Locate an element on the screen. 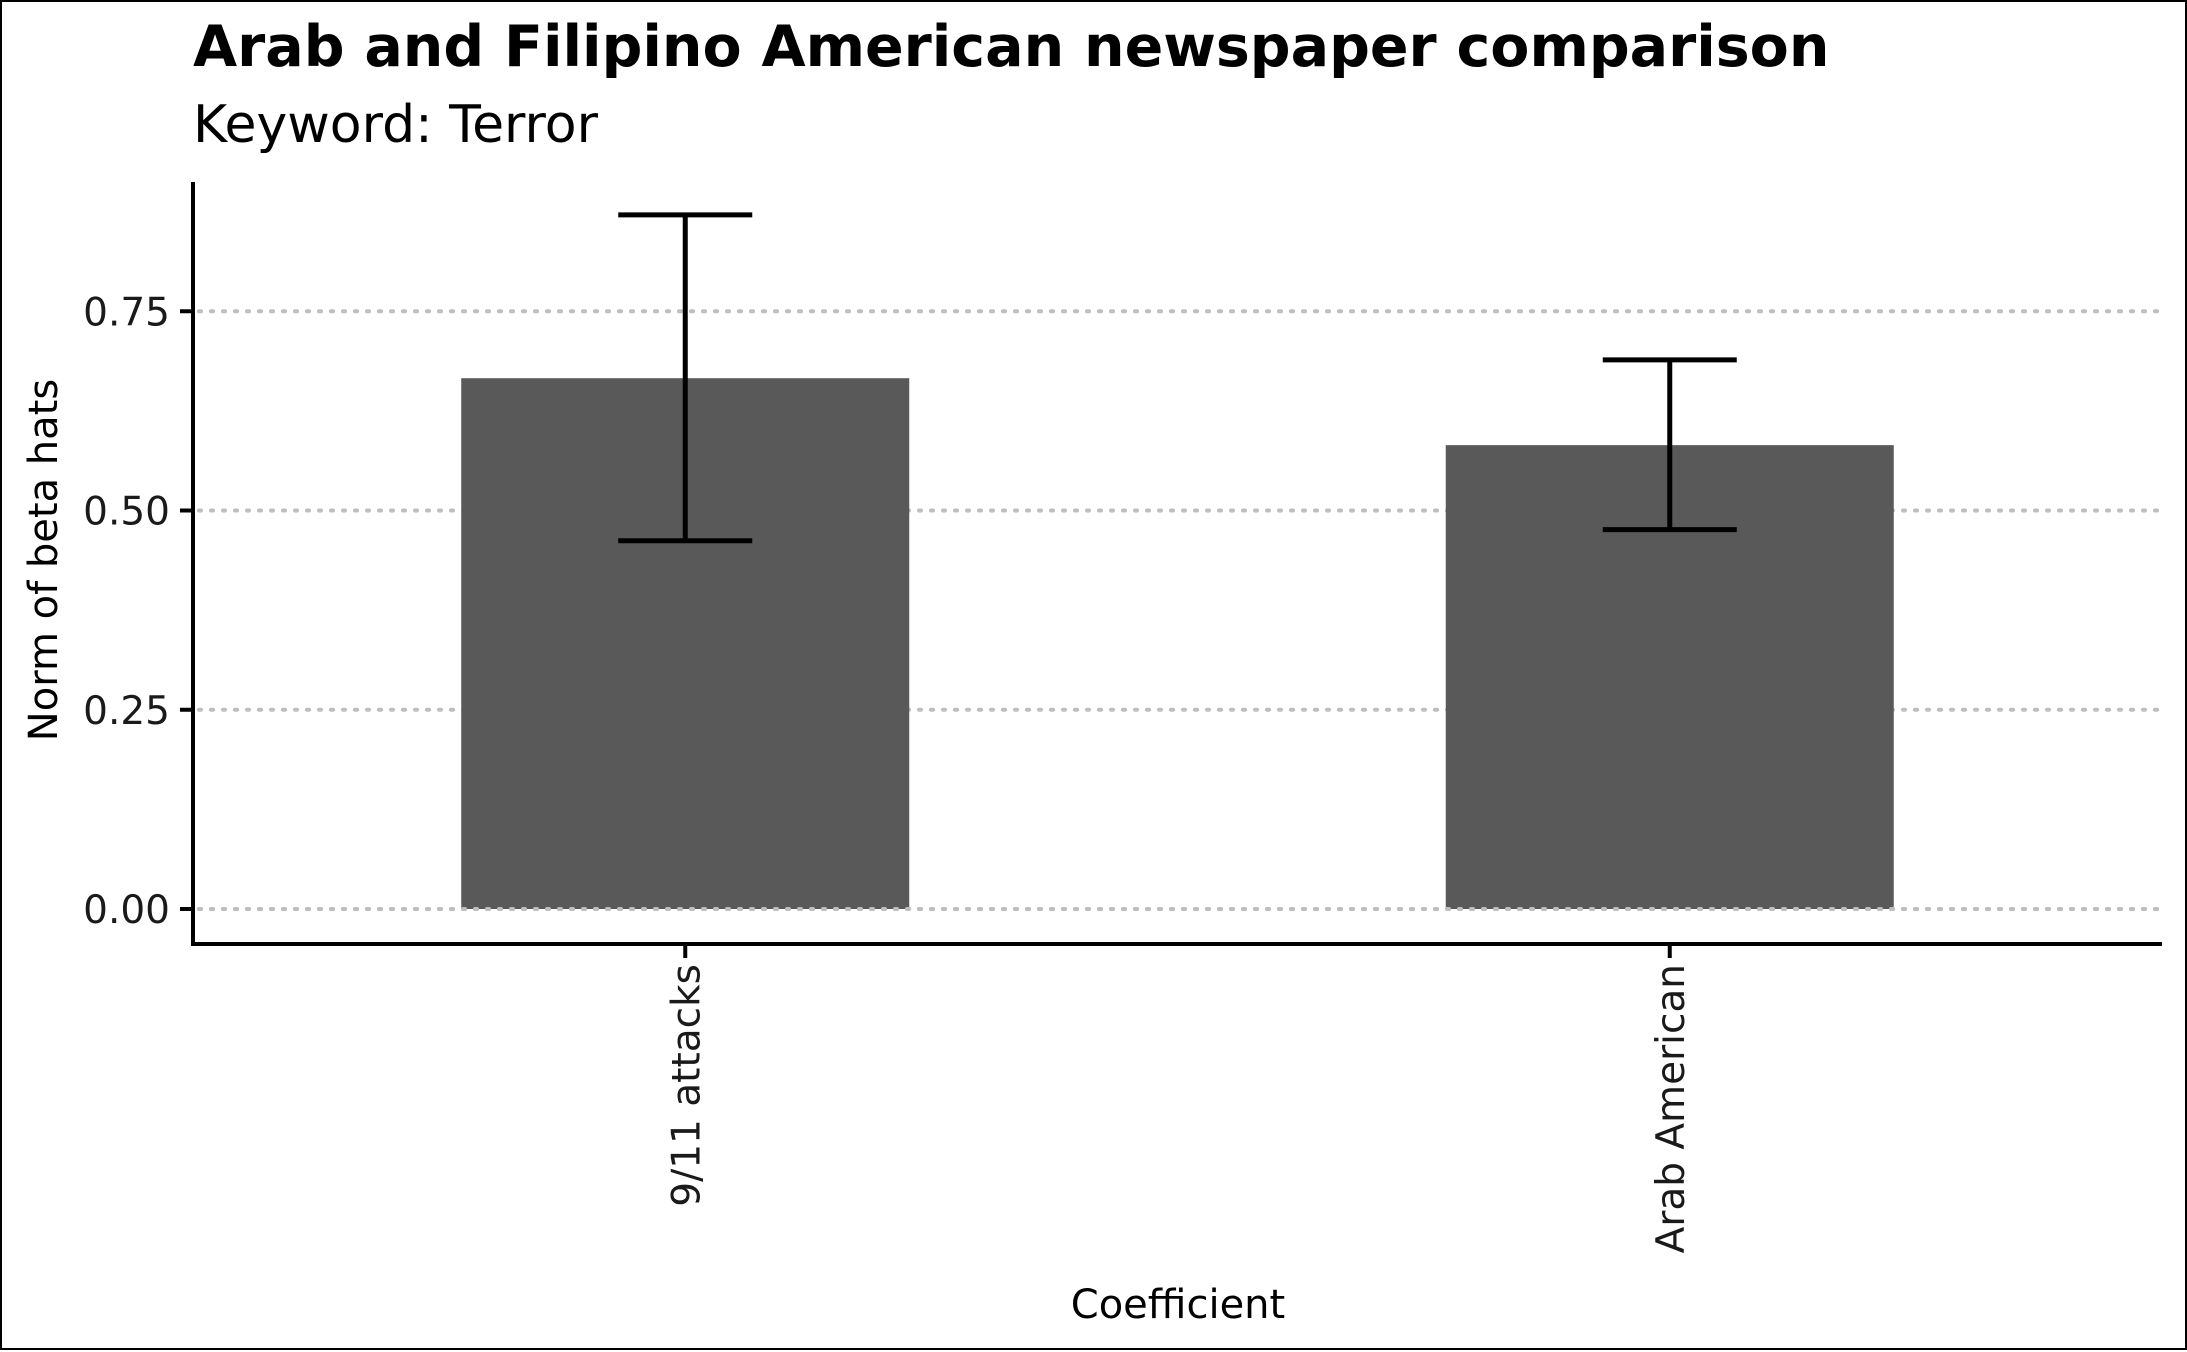 This screenshot has width=2187, height=1352. x-axis-title: Coefficient is located at coordinates (1178, 1305).